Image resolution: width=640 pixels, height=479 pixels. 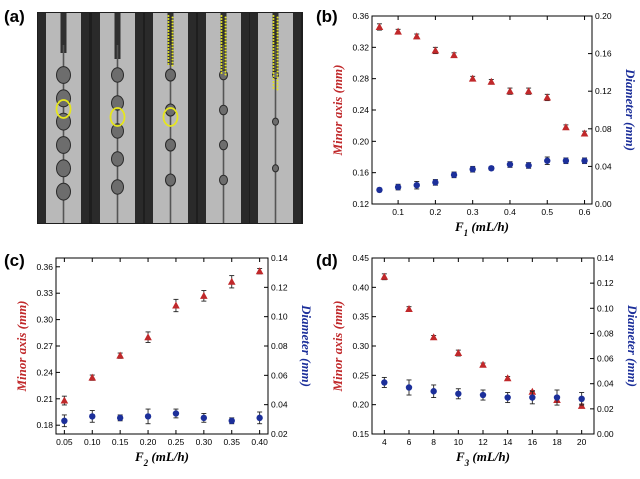 What do you see at coordinates (603, 204) in the screenshot?
I see `y-right-tick-label: 0.00` at bounding box center [603, 204].